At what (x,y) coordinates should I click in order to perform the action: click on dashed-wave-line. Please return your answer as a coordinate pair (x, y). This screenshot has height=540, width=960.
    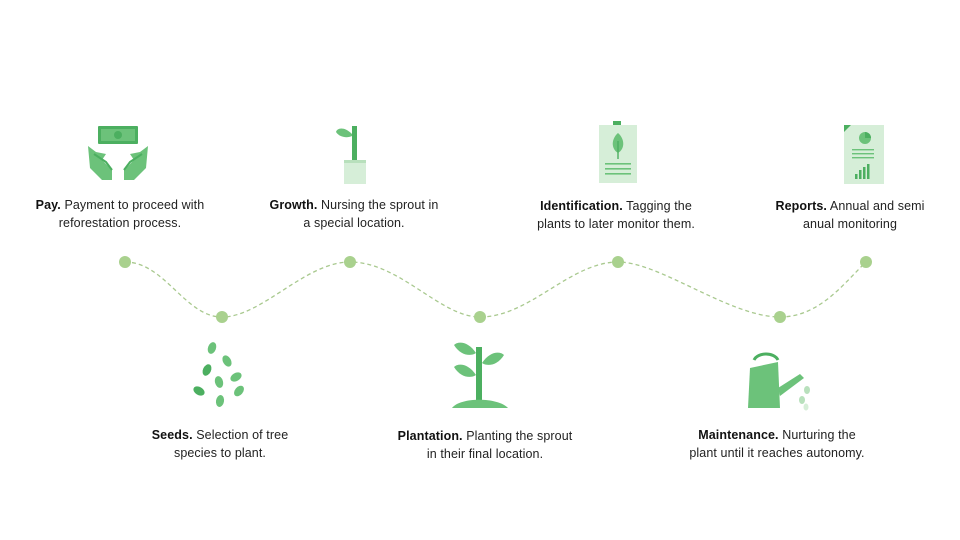
    Looking at the image, I should click on (495, 289).